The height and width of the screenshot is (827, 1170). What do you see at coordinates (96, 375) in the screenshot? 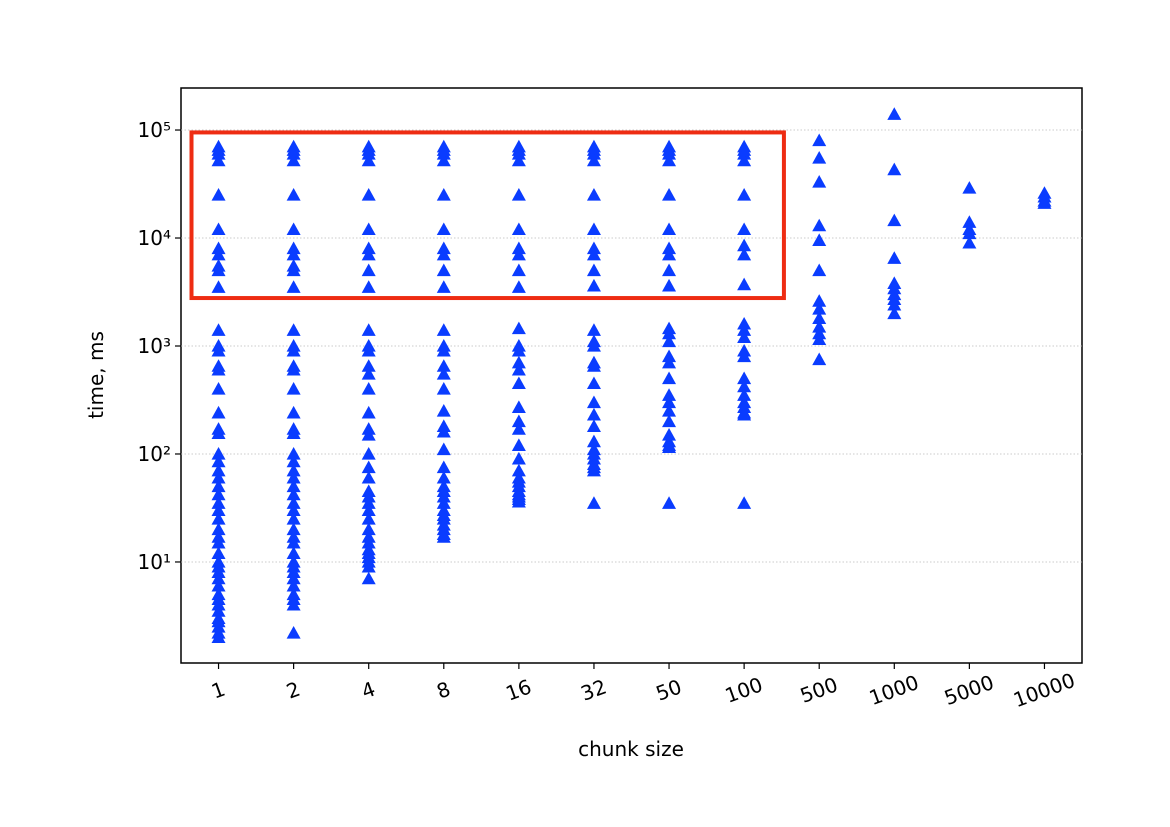
I see `y-axis-label: time, ms` at bounding box center [96, 375].